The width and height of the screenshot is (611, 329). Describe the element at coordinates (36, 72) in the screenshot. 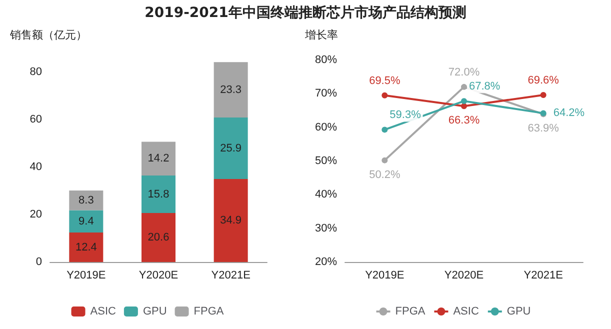

I see `y-tick-label: 80` at that location.